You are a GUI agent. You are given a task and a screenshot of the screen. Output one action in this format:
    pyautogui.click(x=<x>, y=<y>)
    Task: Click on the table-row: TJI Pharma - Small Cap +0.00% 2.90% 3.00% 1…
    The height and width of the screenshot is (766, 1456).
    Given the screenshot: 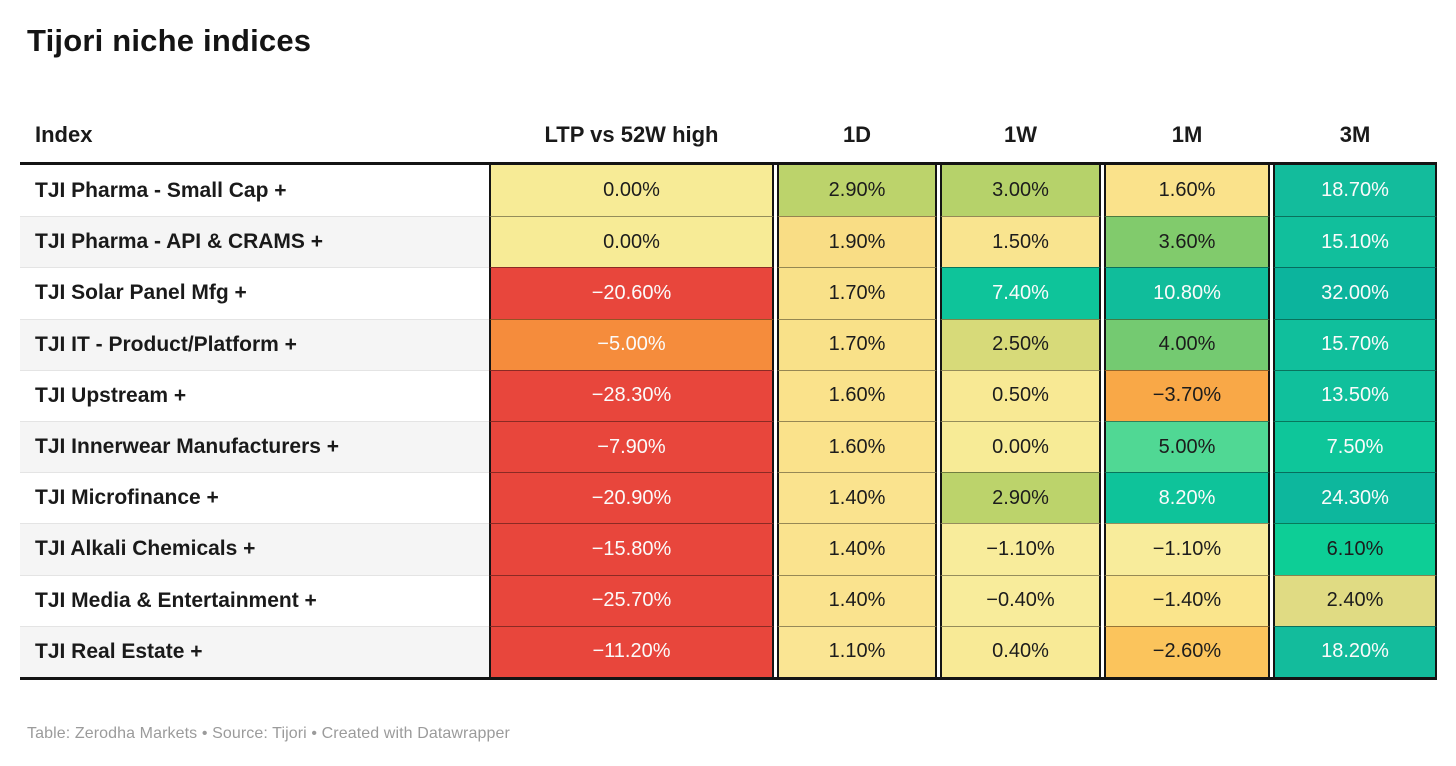 What is the action you would take?
    pyautogui.click(x=728, y=191)
    